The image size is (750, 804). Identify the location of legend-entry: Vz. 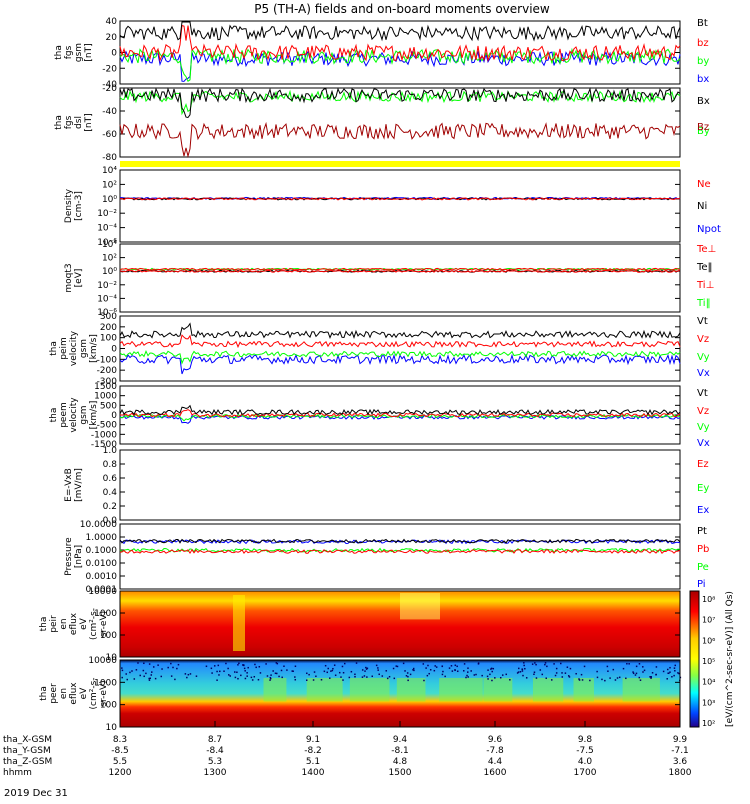
(703, 339).